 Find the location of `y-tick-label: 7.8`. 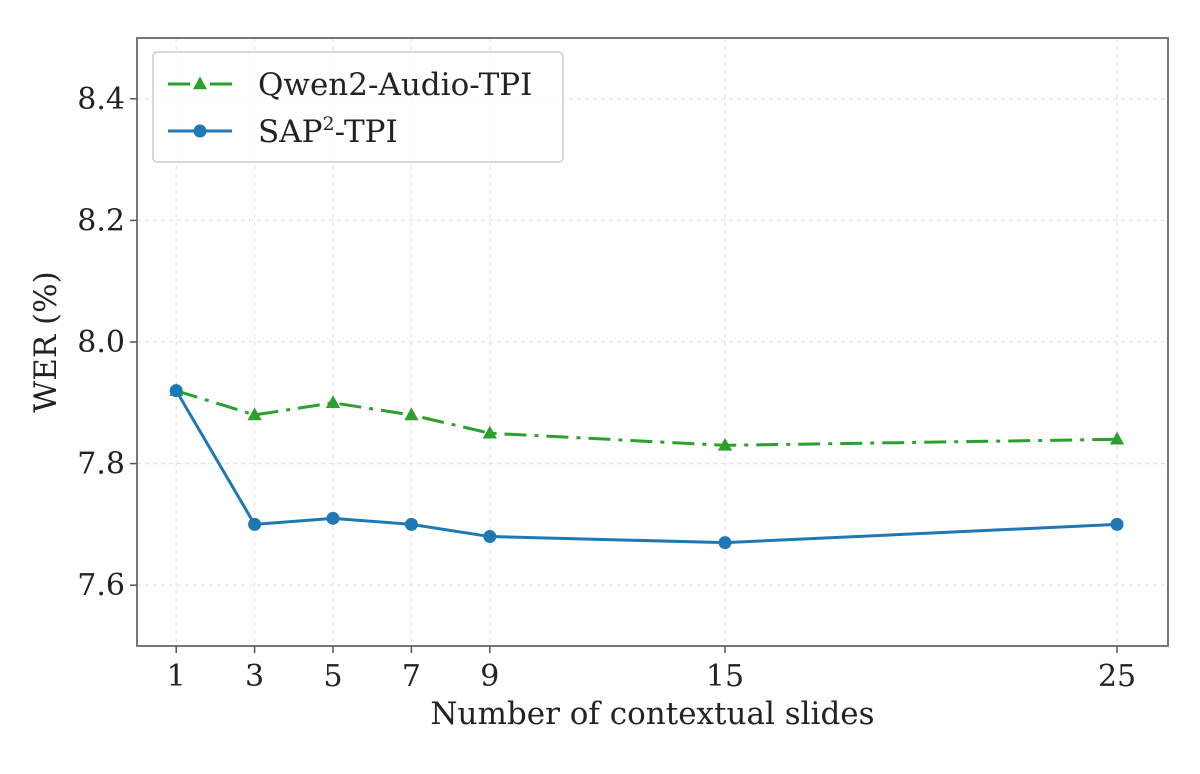

y-tick-label: 7.8 is located at coordinates (101, 464).